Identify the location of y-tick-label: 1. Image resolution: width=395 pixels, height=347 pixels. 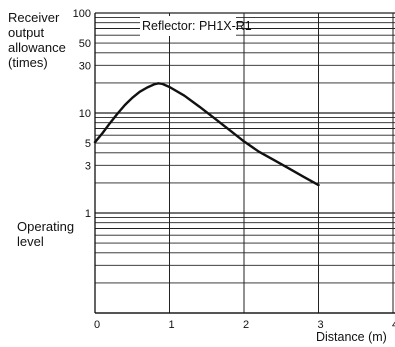
(88, 214).